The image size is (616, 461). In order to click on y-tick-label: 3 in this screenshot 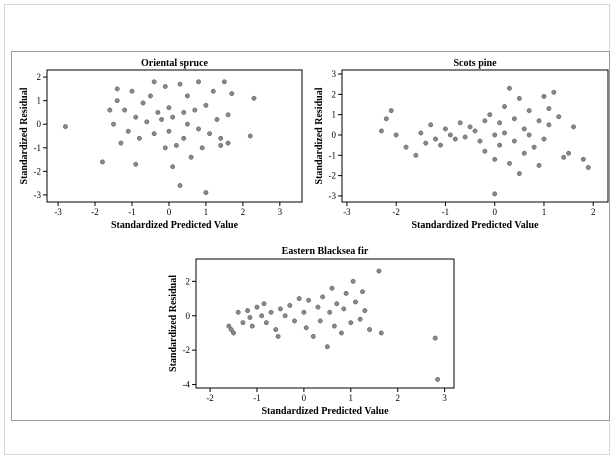, I will do `click(334, 74)`.